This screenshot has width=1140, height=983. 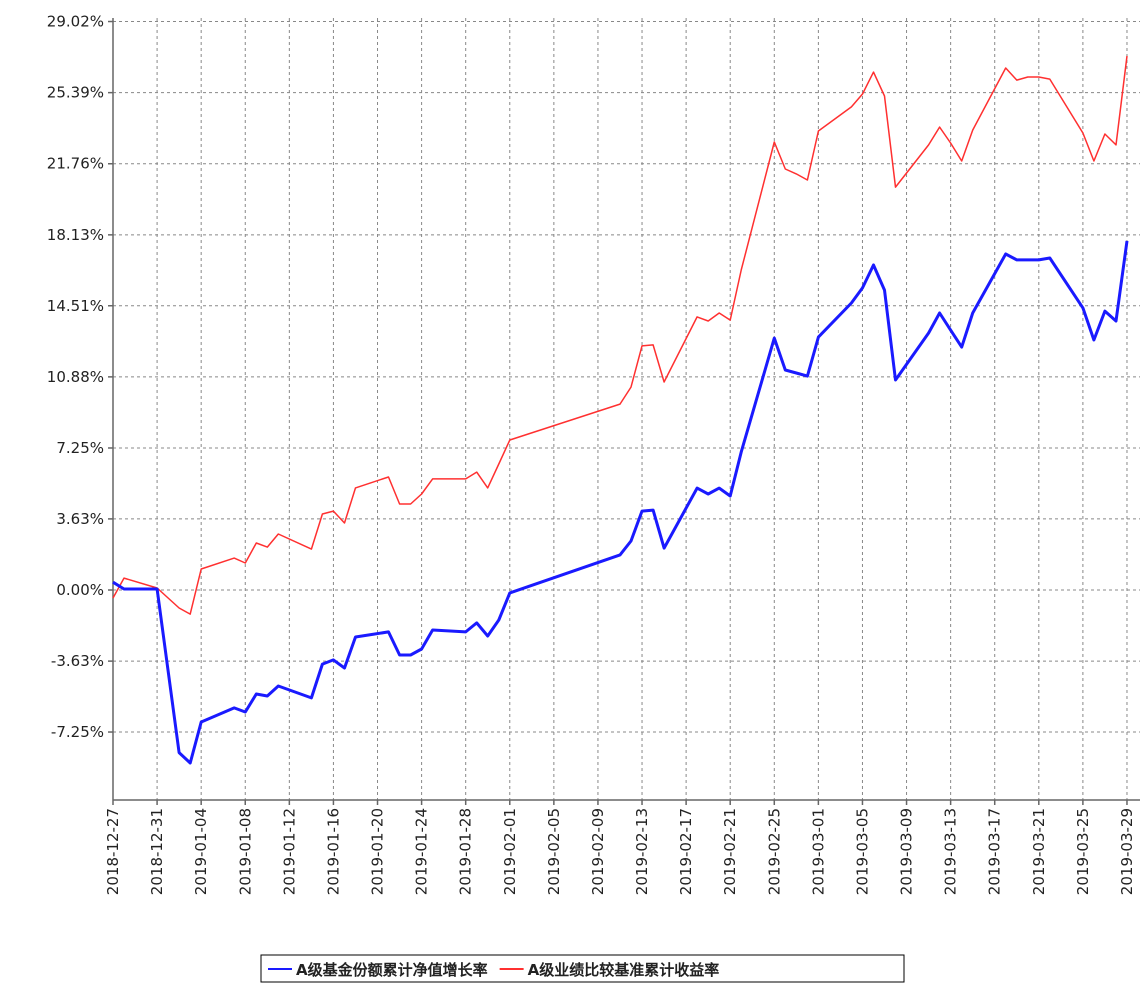 What do you see at coordinates (466, 851) in the screenshot?
I see `x-tick-label: 2019-01-28` at bounding box center [466, 851].